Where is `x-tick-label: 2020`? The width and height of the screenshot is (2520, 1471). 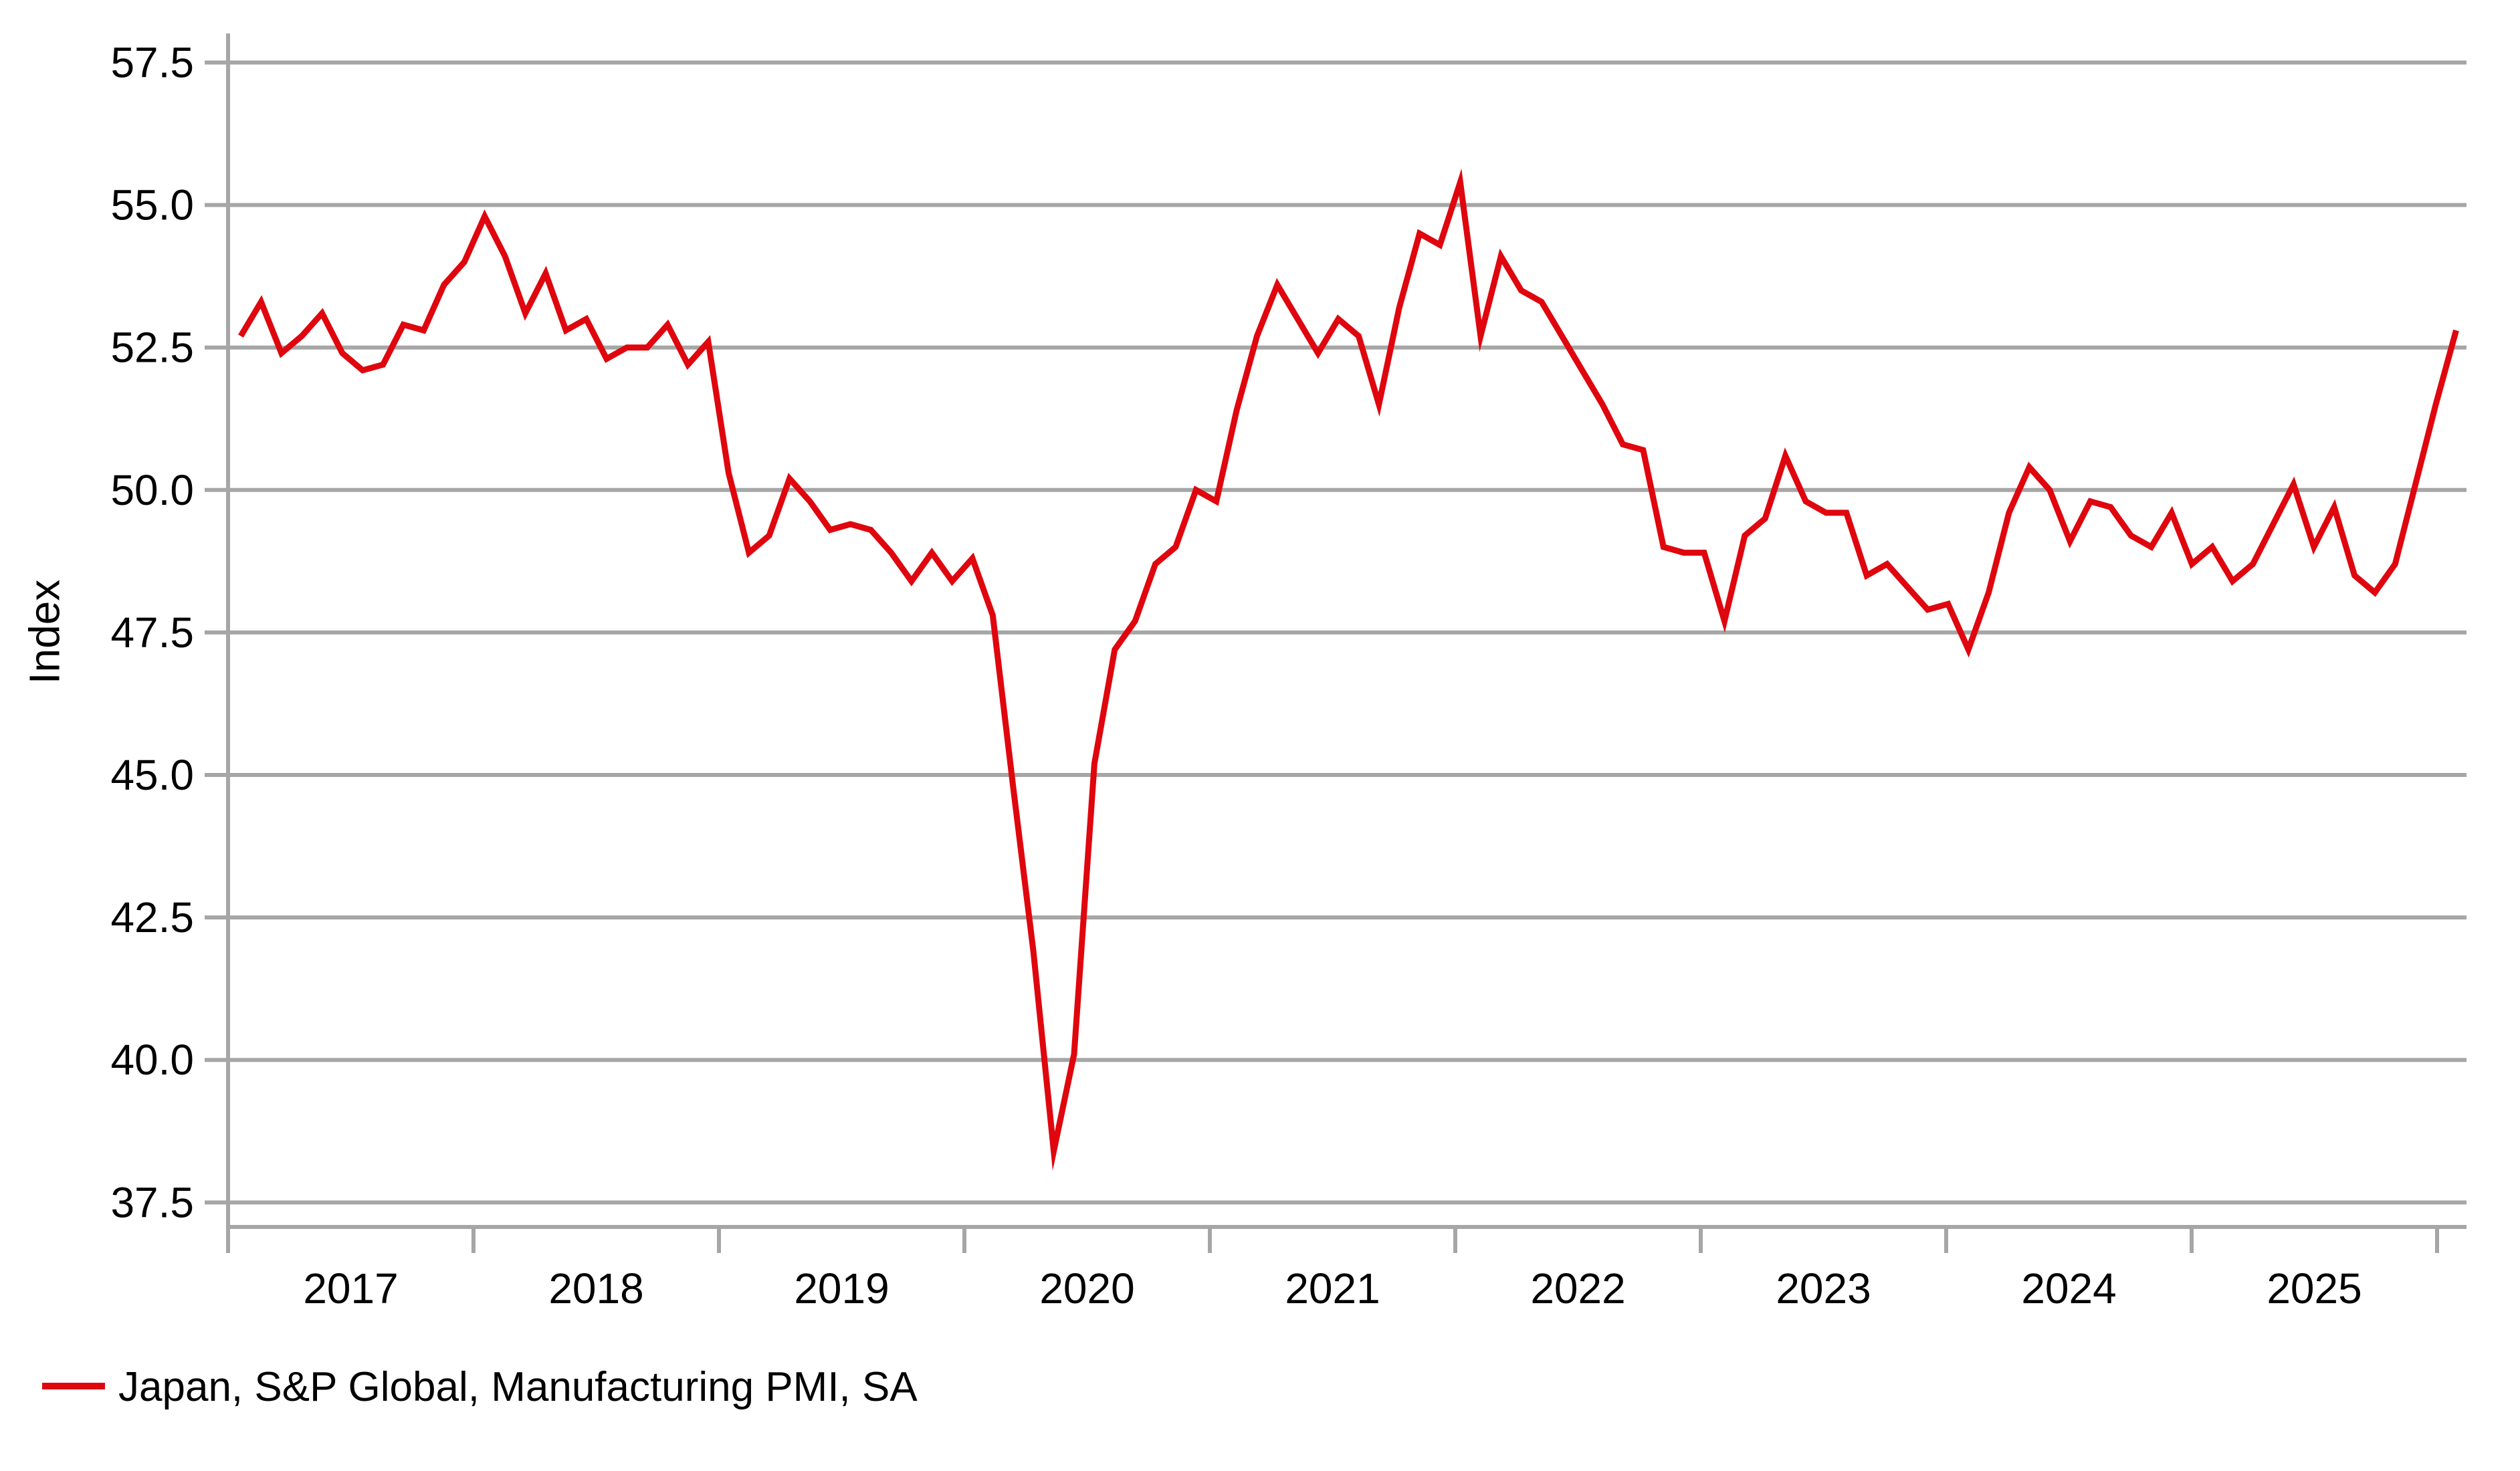
x-tick-label: 2020 is located at coordinates (1086, 1288).